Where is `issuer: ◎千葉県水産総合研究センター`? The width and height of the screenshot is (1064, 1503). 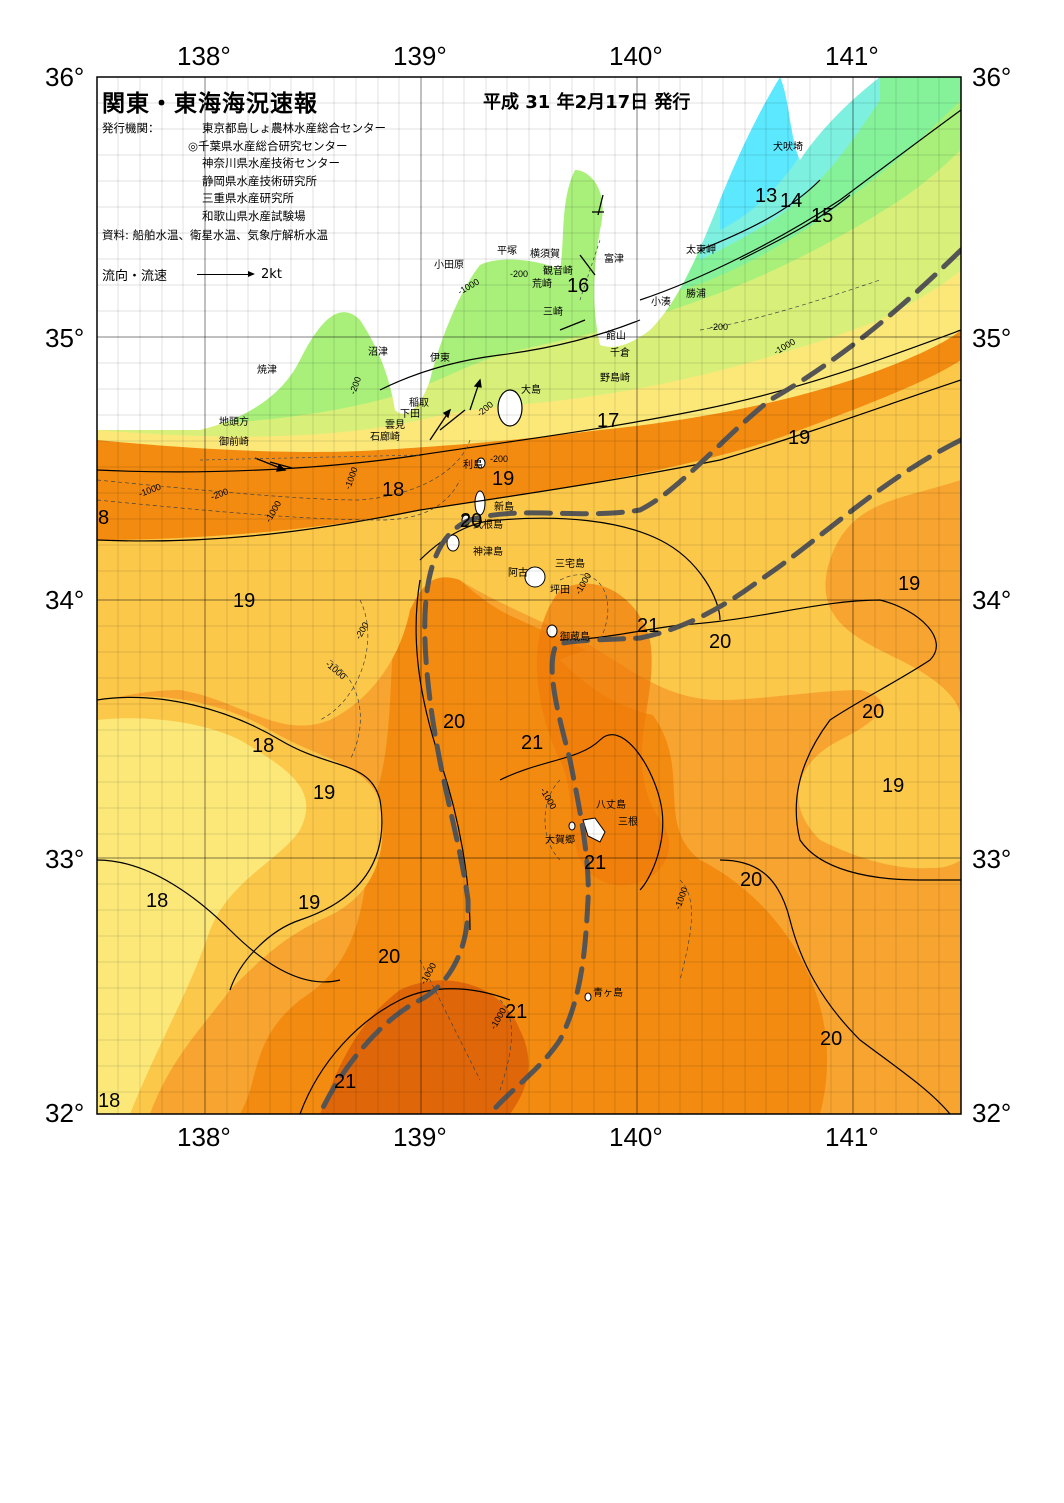 issuer: ◎千葉県水産総合研究センター is located at coordinates (268, 145).